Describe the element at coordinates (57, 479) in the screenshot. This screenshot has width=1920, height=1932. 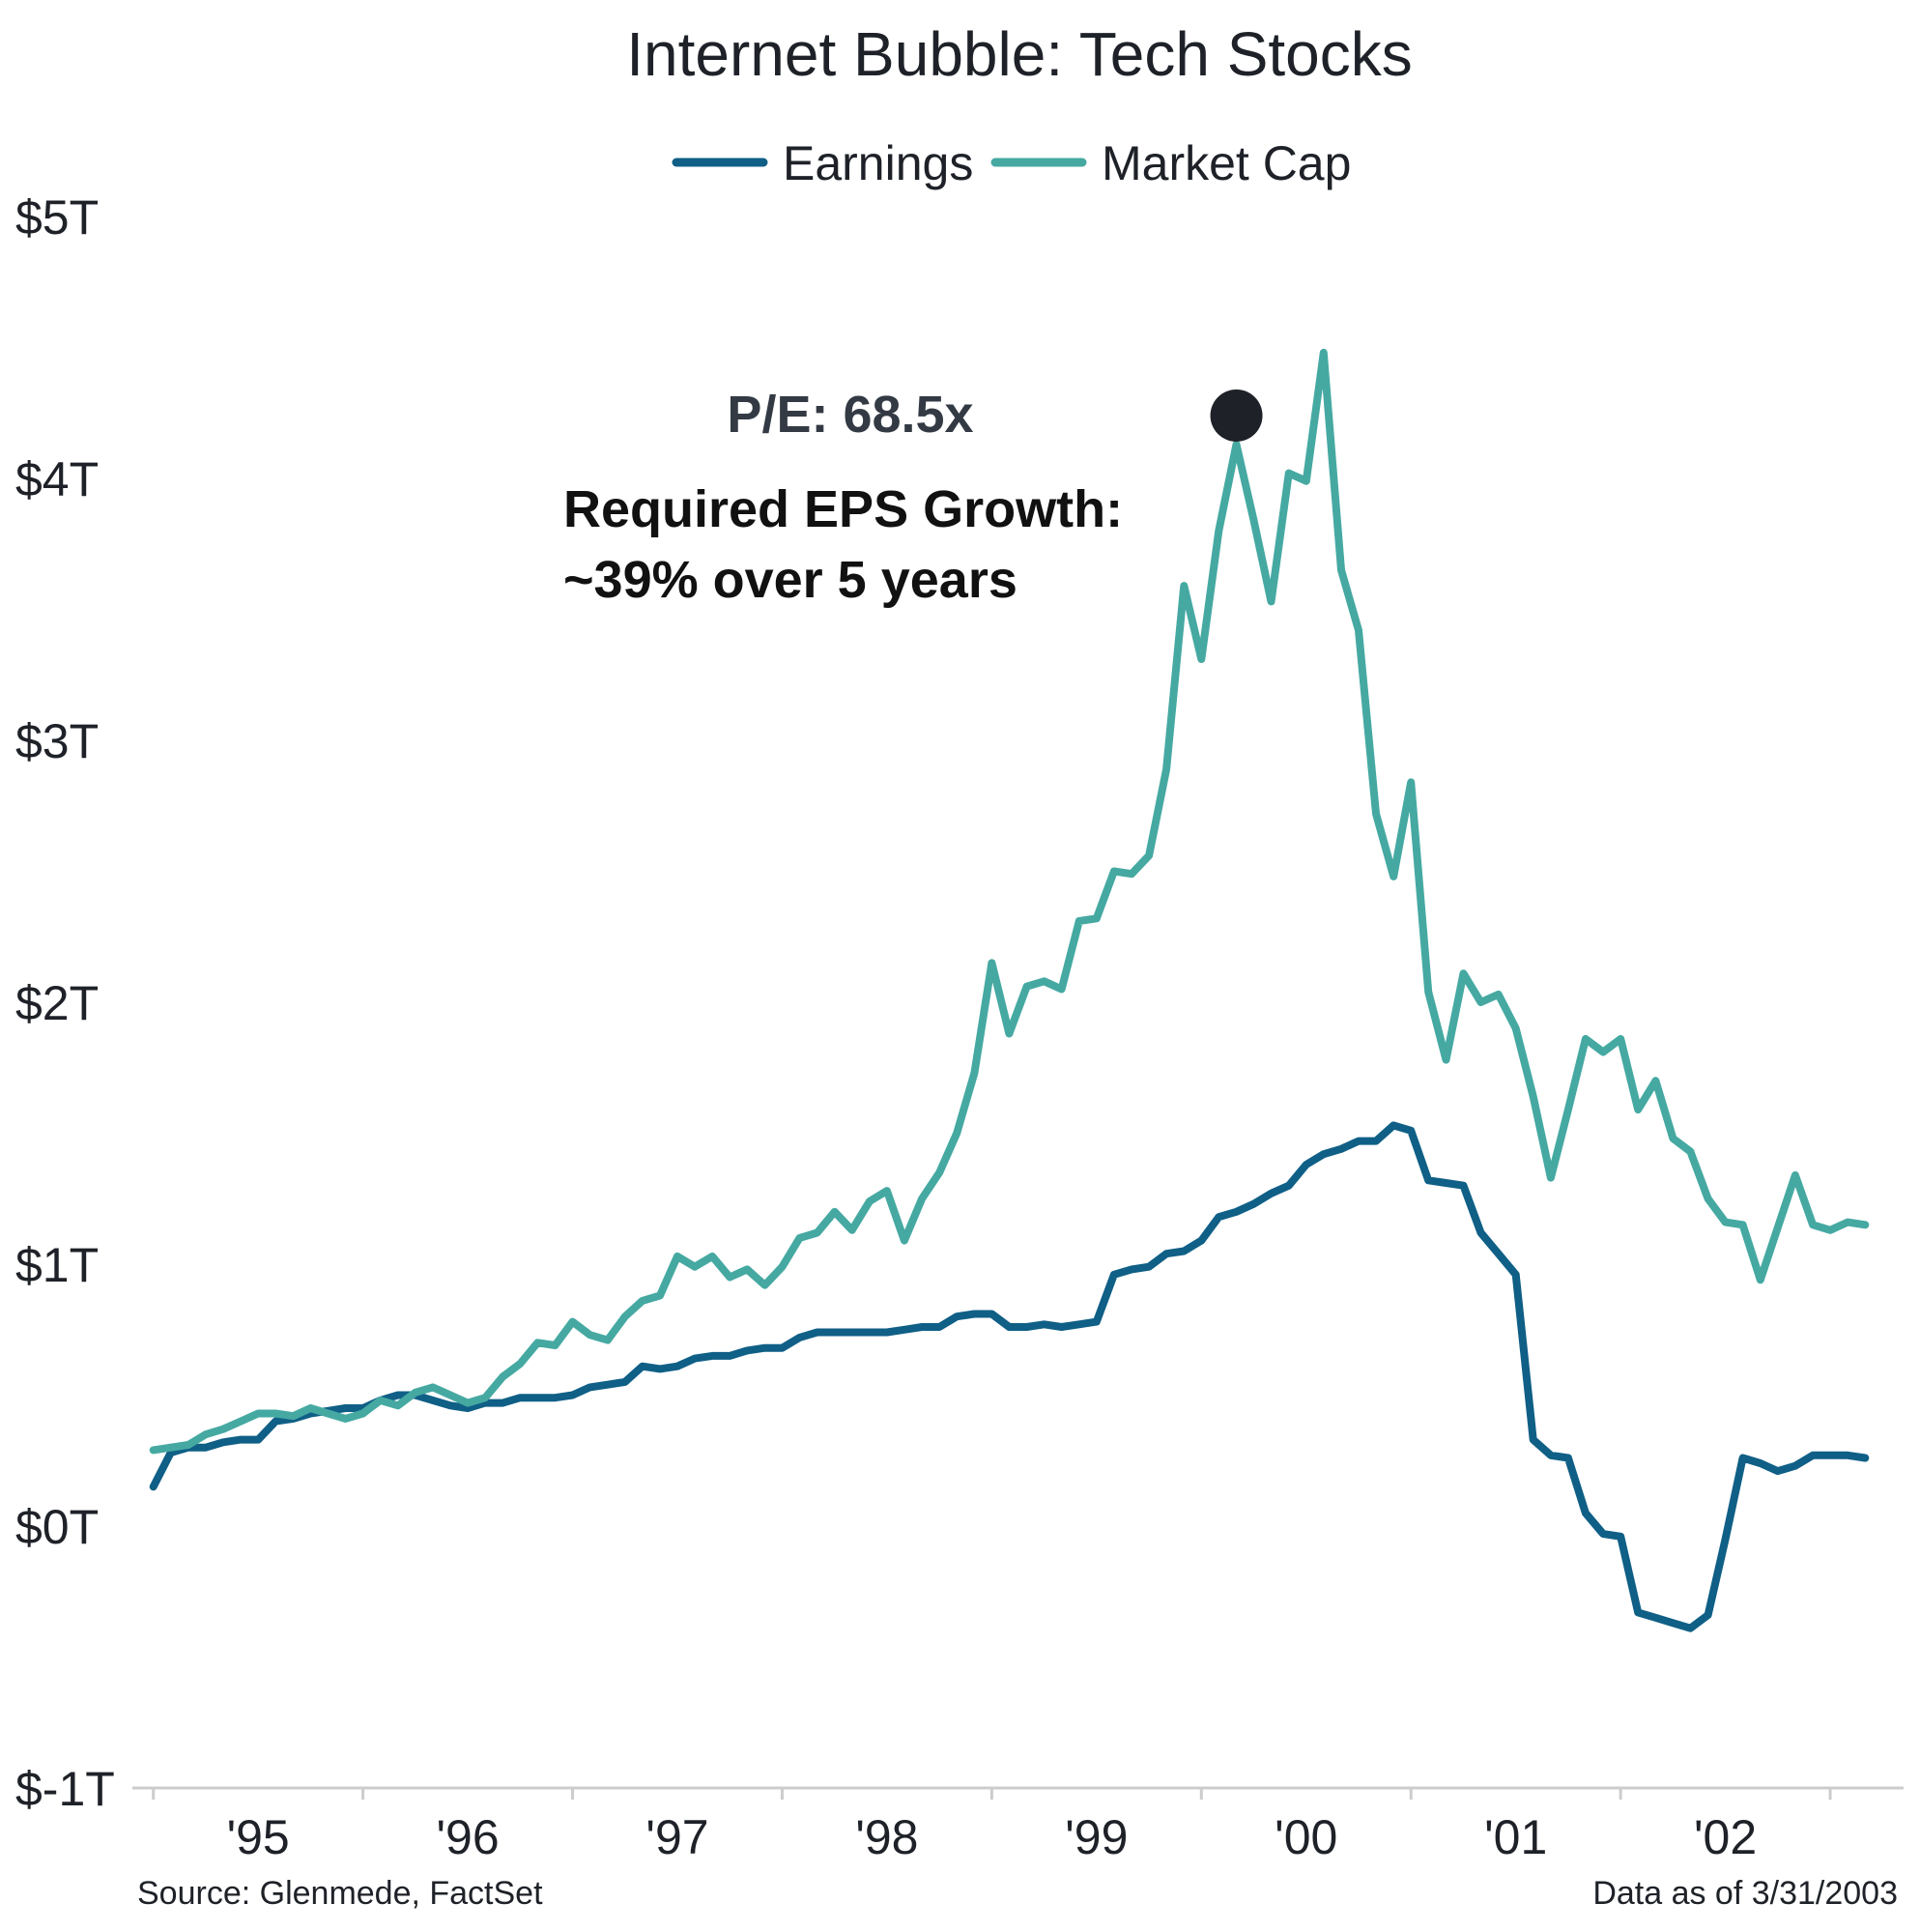
I see `y-tick-label: $4T` at that location.